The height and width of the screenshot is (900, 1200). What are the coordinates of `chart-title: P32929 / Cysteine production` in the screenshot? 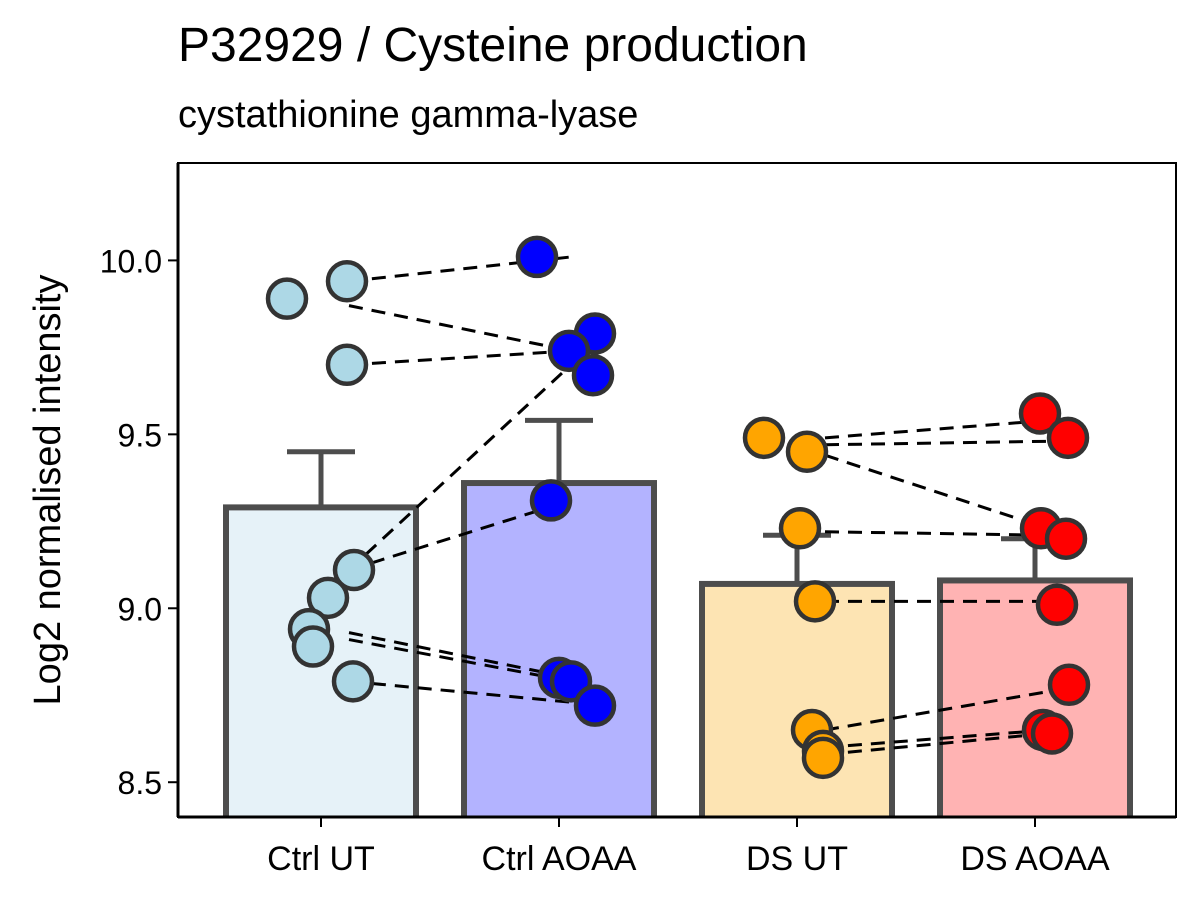 It's located at (493, 45).